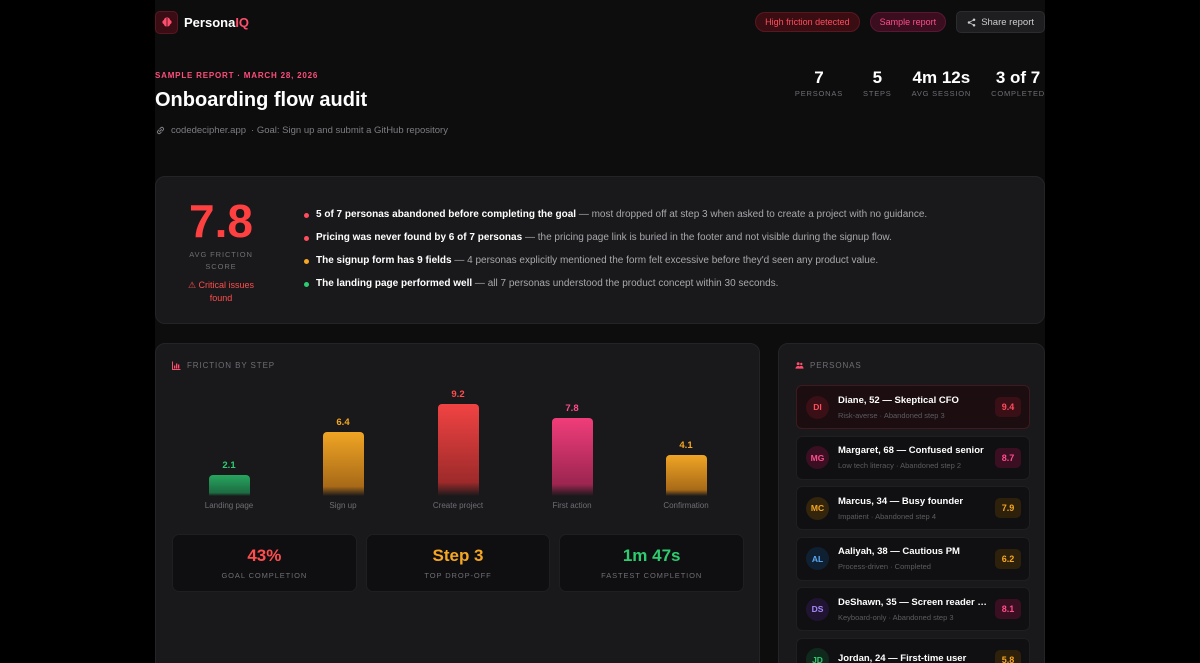 This screenshot has height=663, width=1200. Describe the element at coordinates (221, 221) in the screenshot. I see `friction-score: 7.8` at that location.